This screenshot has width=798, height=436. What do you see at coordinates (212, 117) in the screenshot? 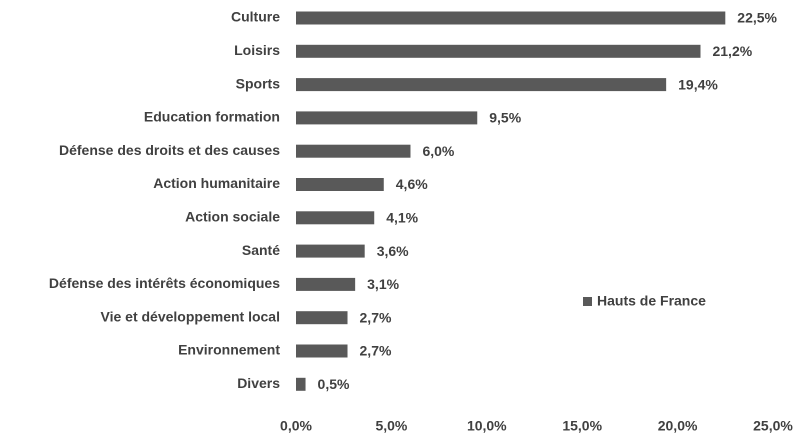
I see `y-tick-label: Education formation` at bounding box center [212, 117].